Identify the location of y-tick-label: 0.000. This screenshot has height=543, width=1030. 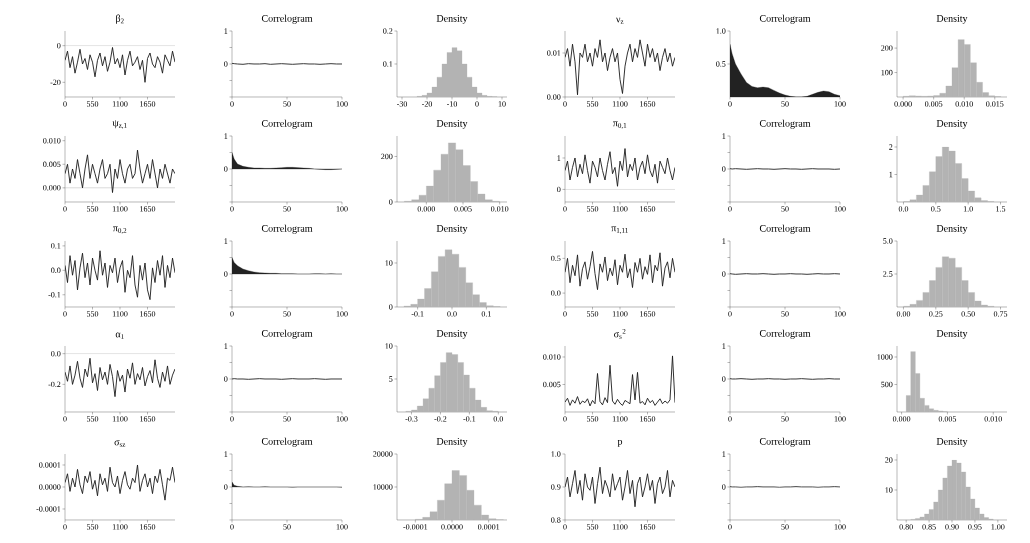
(52, 188).